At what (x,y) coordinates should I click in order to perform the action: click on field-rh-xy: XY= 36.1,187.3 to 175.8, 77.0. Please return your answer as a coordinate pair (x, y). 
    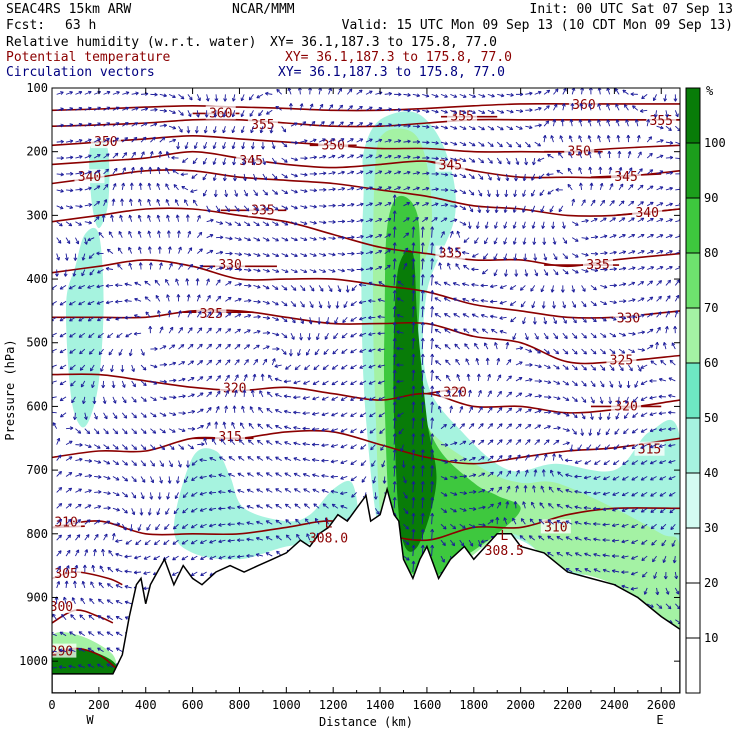
    Looking at the image, I should click on (383, 42).